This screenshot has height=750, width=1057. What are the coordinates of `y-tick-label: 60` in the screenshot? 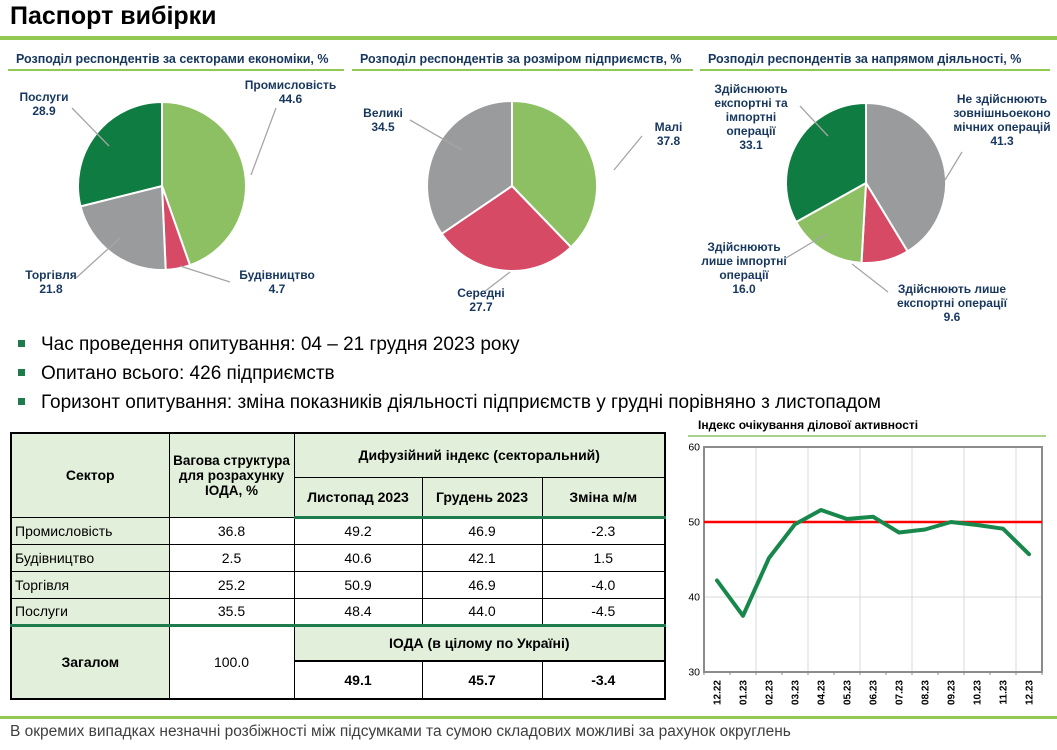 It's located at (694, 448).